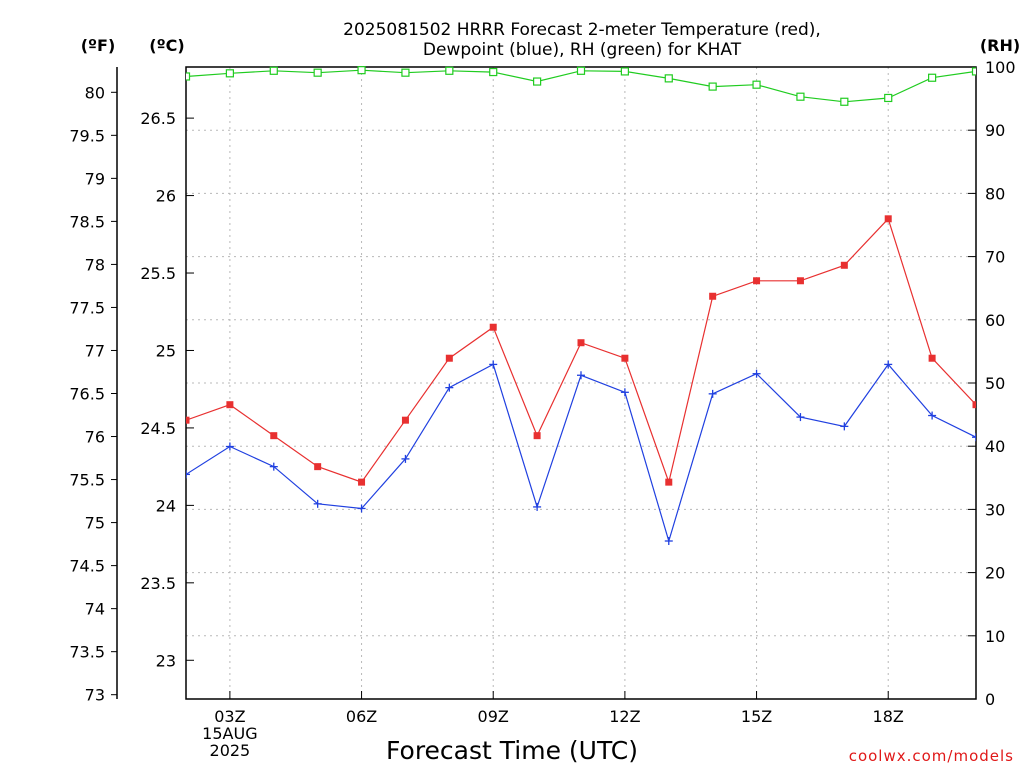  What do you see at coordinates (995, 446) in the screenshot?
I see `rh-tick-label: 40` at bounding box center [995, 446].